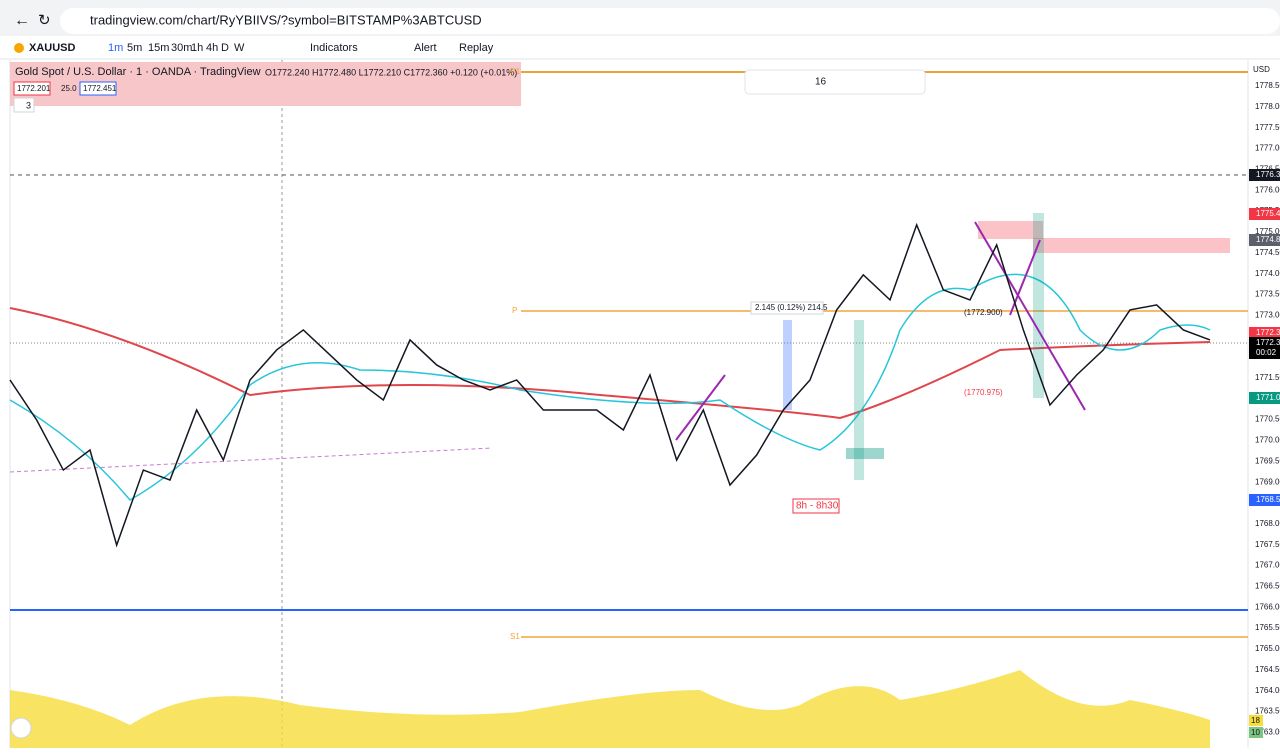 This screenshot has height=753, width=1280. What do you see at coordinates (1267, 377) in the screenshot?
I see `price-tick-label: 1771.50` at bounding box center [1267, 377].